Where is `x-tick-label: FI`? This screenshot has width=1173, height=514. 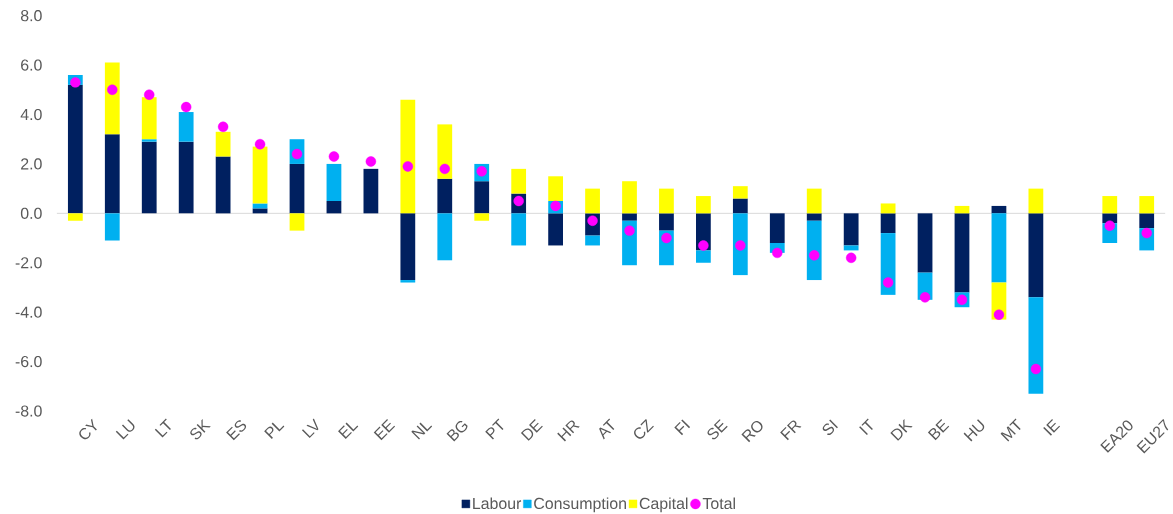
x-tick-label: FI is located at coordinates (682, 427).